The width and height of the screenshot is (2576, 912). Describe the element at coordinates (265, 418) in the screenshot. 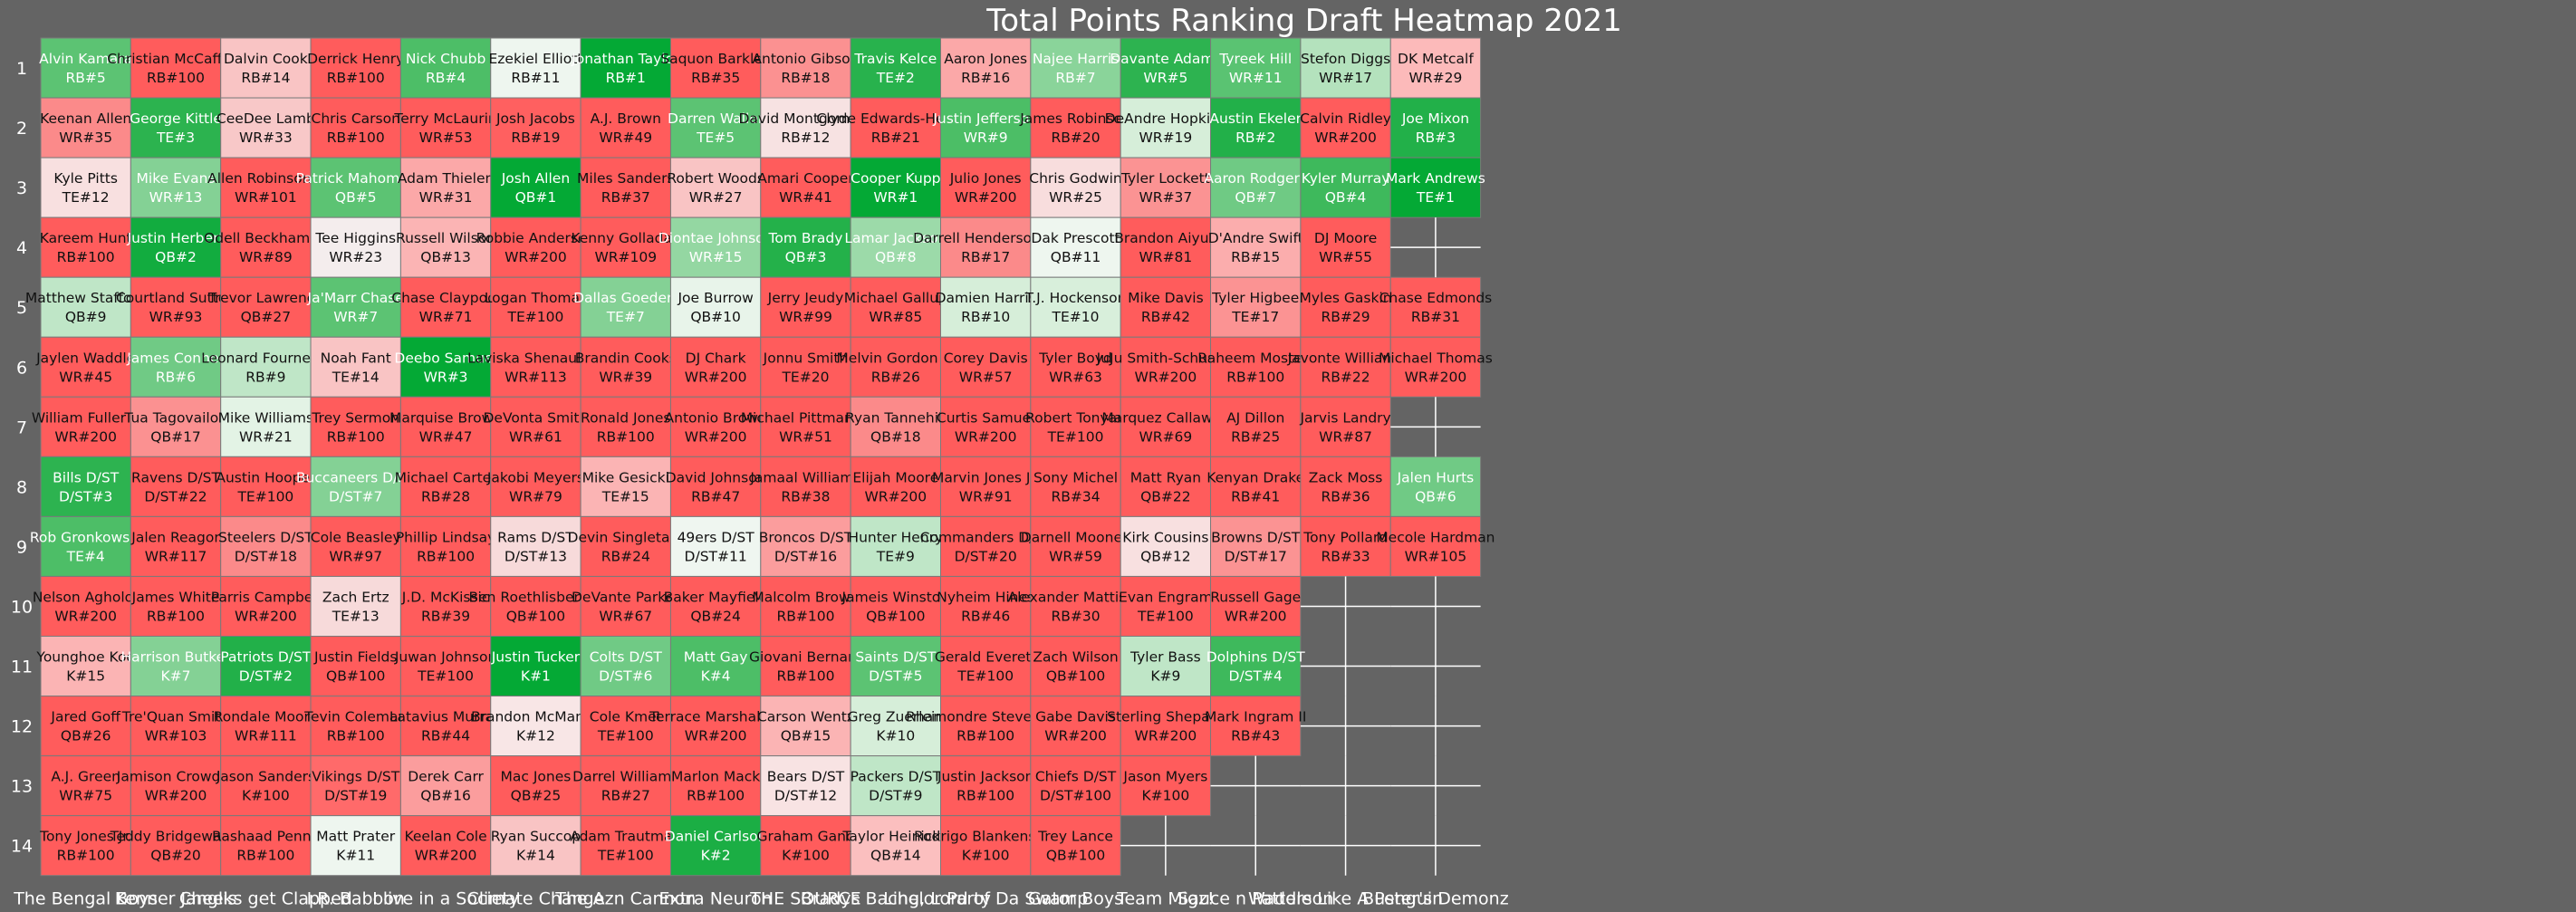

I see `cell-player-name: Mike Williams` at that location.